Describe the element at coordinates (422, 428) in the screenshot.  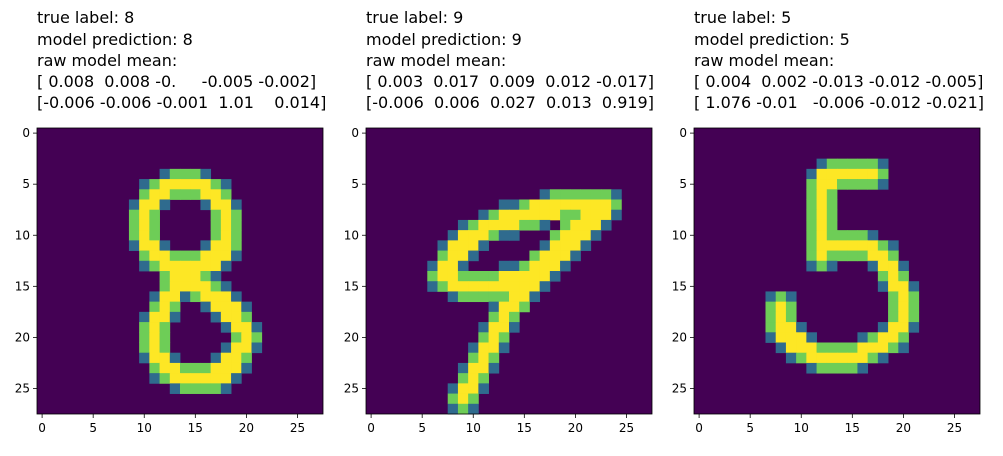
I see `panel-2-x-tick-label: 5` at that location.